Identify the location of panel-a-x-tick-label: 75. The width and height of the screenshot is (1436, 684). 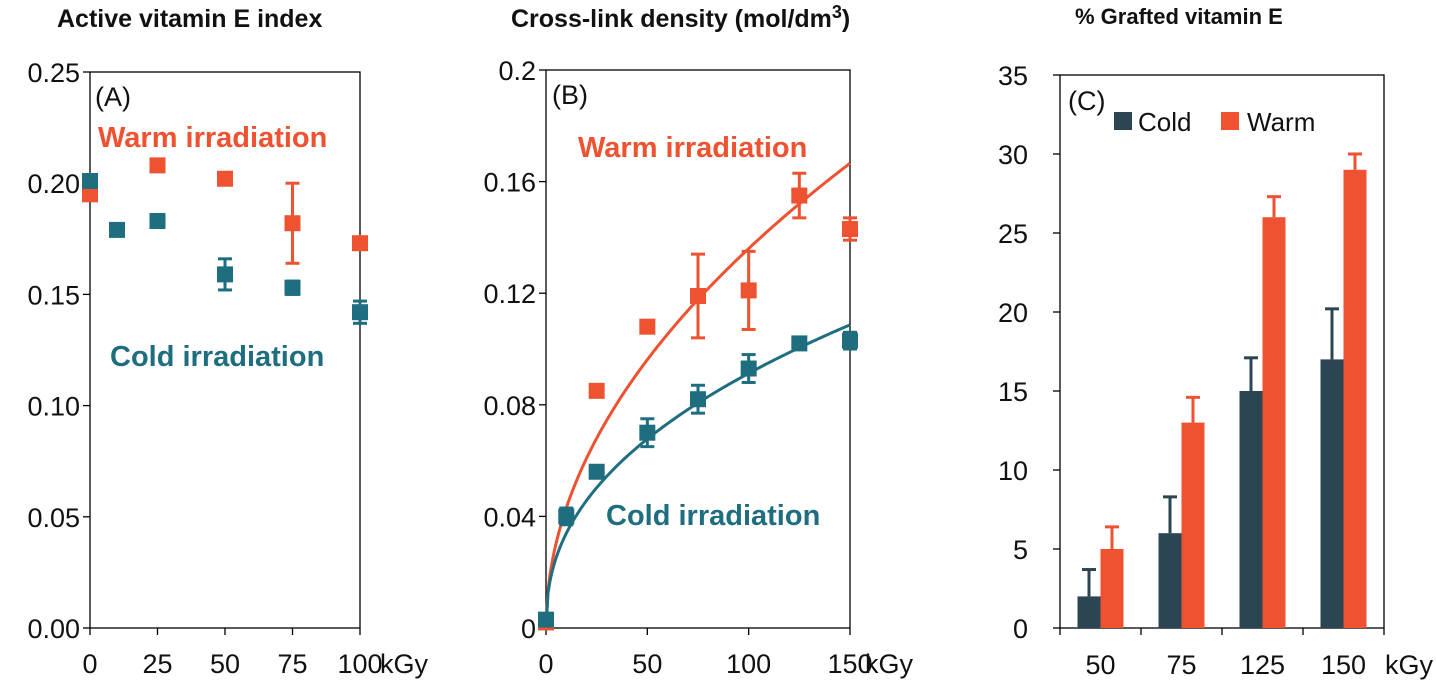
(292, 664).